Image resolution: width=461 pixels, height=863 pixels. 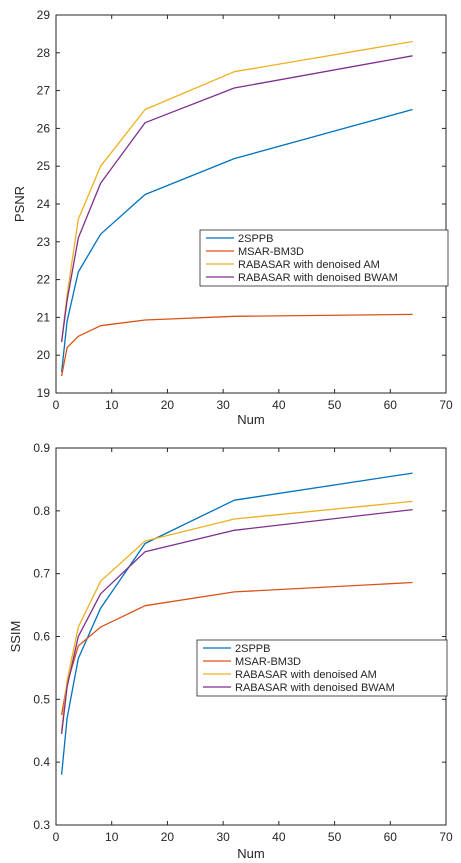 I want to click on y-axis-label: PSNR, so click(x=19, y=204).